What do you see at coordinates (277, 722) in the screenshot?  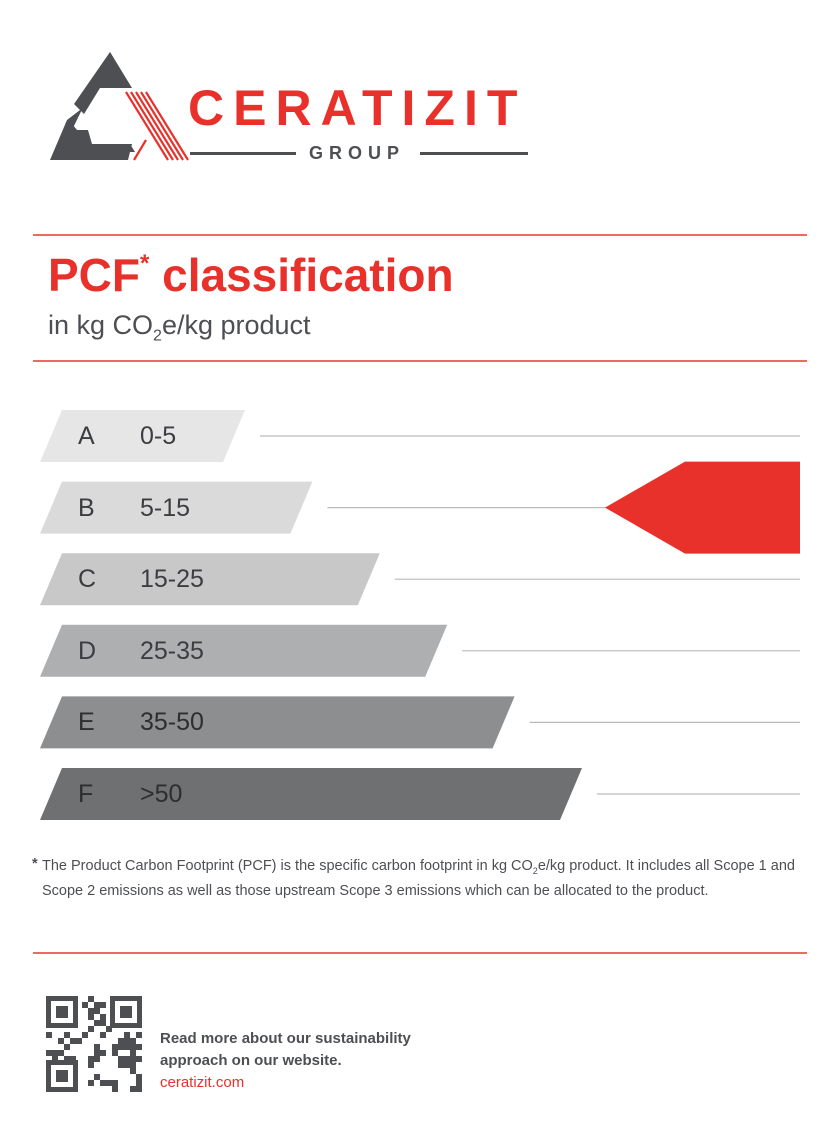 I see `class-bar-e` at bounding box center [277, 722].